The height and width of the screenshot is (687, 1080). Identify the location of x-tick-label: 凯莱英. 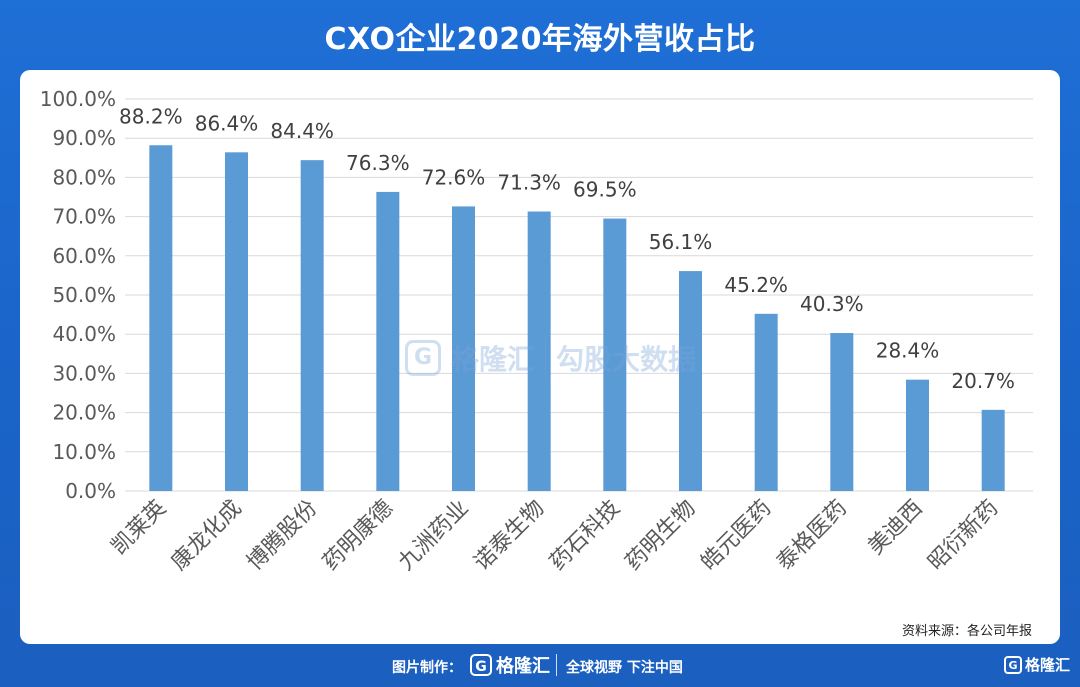
(139, 528).